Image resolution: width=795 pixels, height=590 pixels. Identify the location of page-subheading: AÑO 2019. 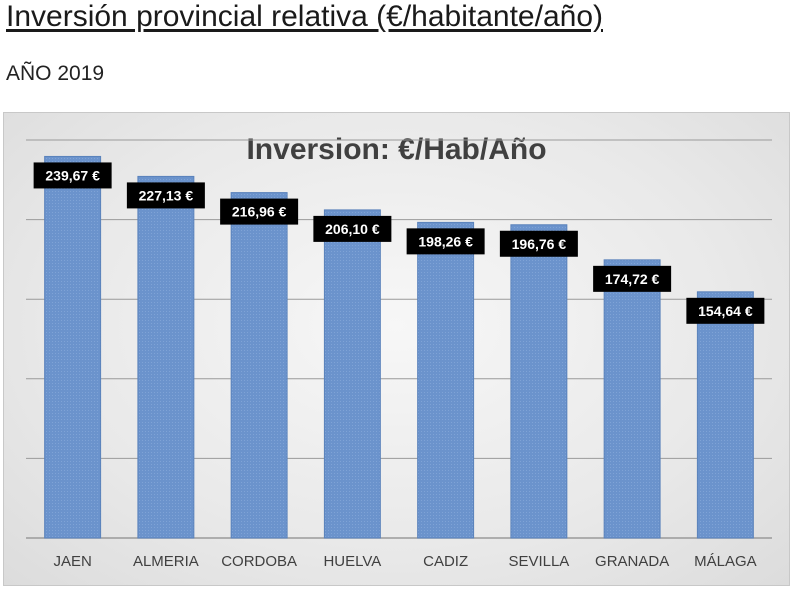
(55, 73).